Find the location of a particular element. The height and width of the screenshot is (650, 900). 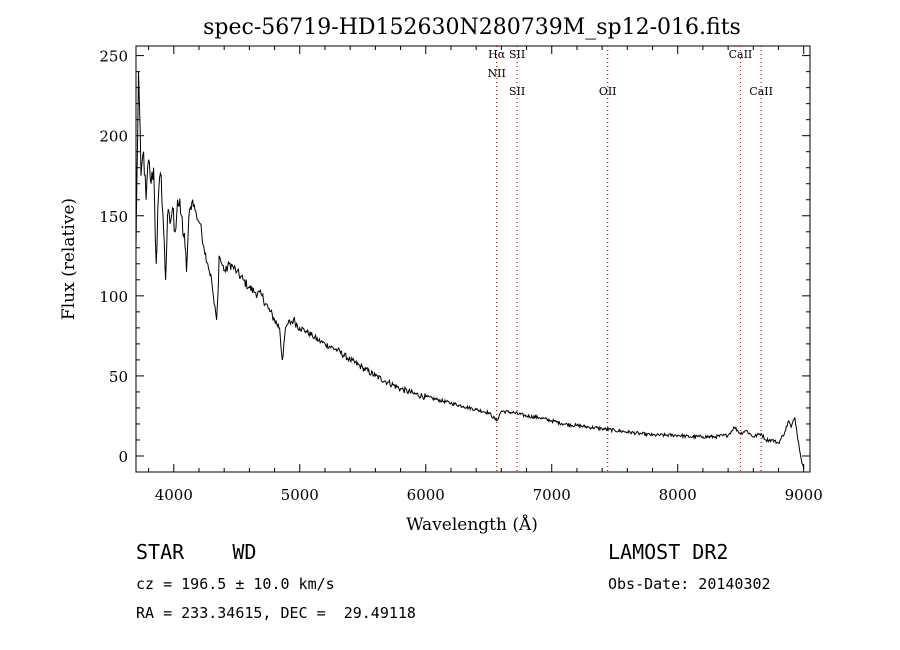

x-tick-label: 7000 is located at coordinates (552, 495).